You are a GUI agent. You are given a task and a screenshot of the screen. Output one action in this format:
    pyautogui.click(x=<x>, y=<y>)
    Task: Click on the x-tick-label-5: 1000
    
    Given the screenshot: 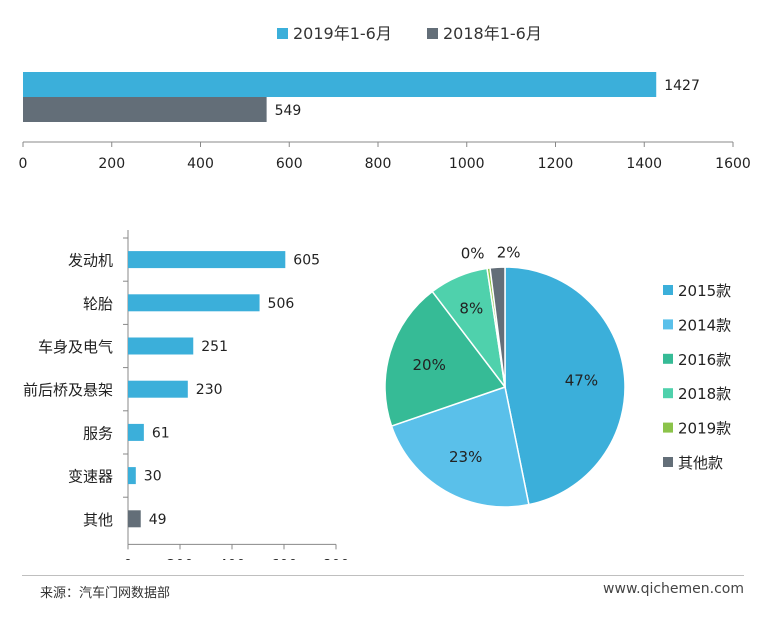 What is the action you would take?
    pyautogui.click(x=467, y=164)
    